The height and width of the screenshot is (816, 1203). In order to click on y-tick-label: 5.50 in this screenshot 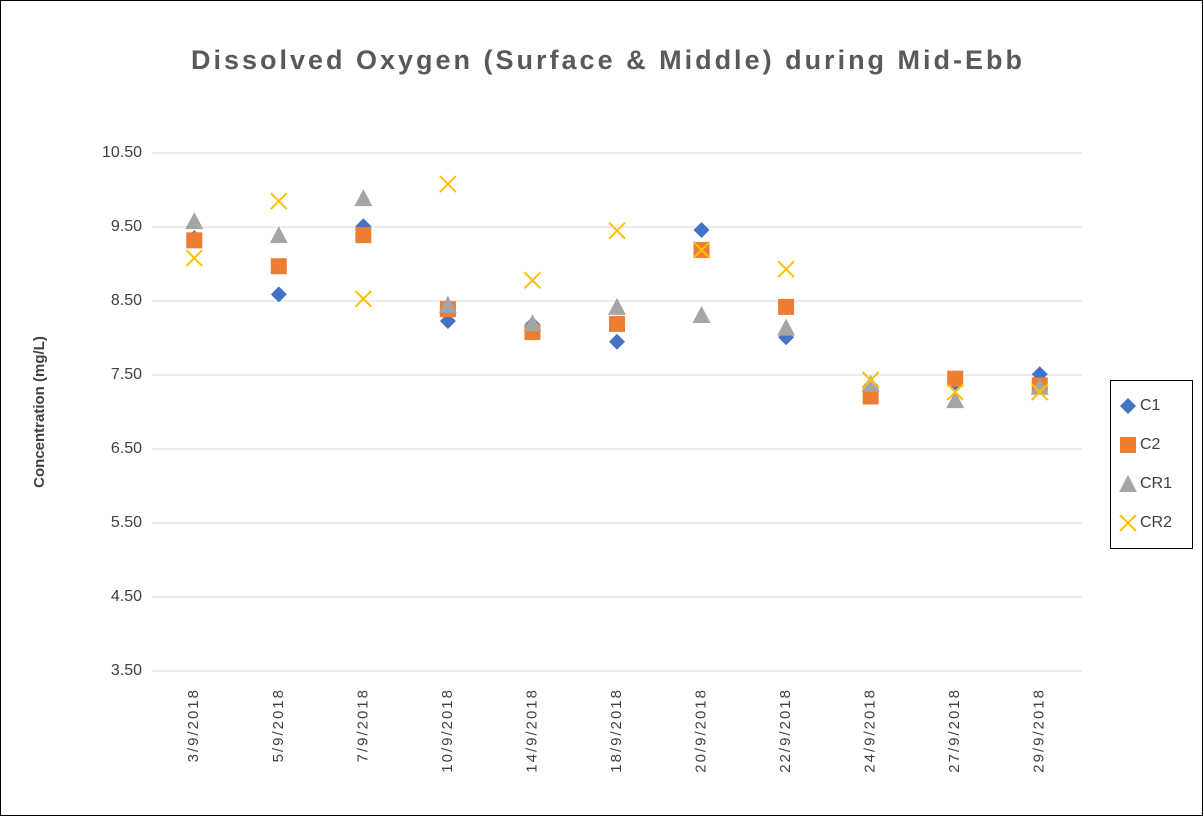, I will do `click(126, 522)`.